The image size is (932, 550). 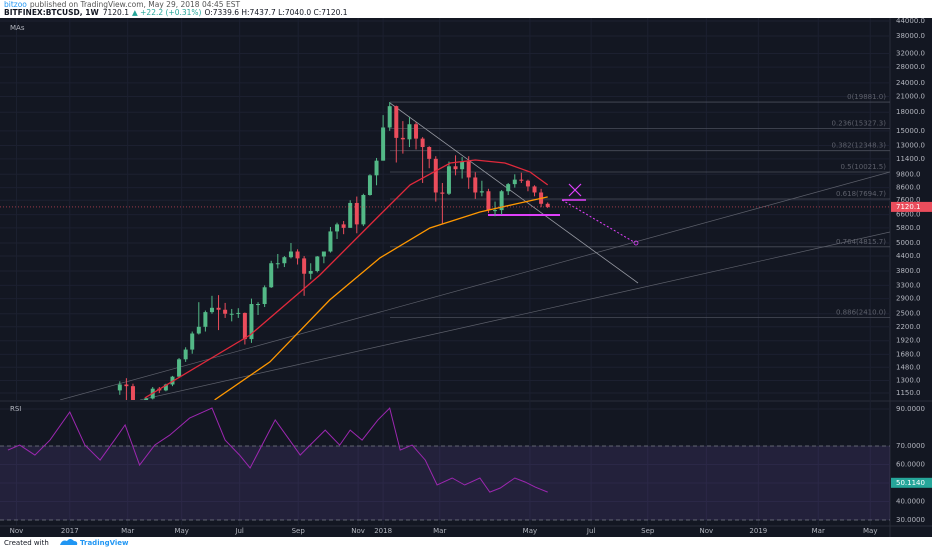 What do you see at coordinates (866, 97) in the screenshot?
I see `fib-label: 0(19881.0)` at bounding box center [866, 97].